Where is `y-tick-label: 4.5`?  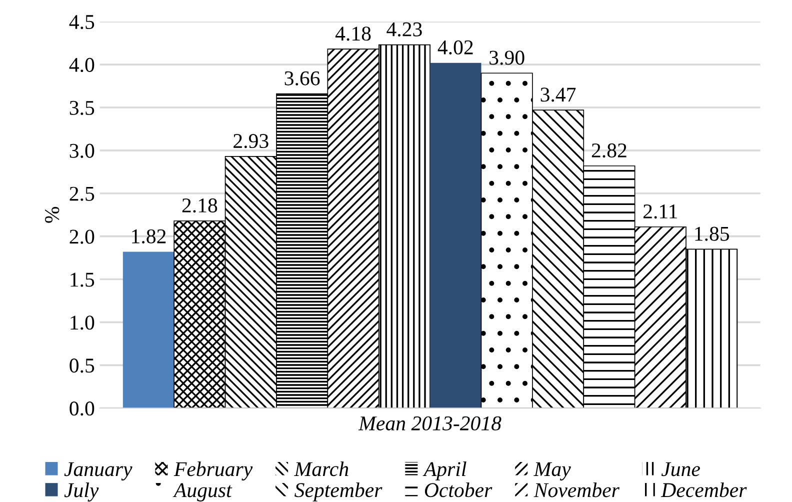
y-tick-label: 4.5 is located at coordinates (81, 22).